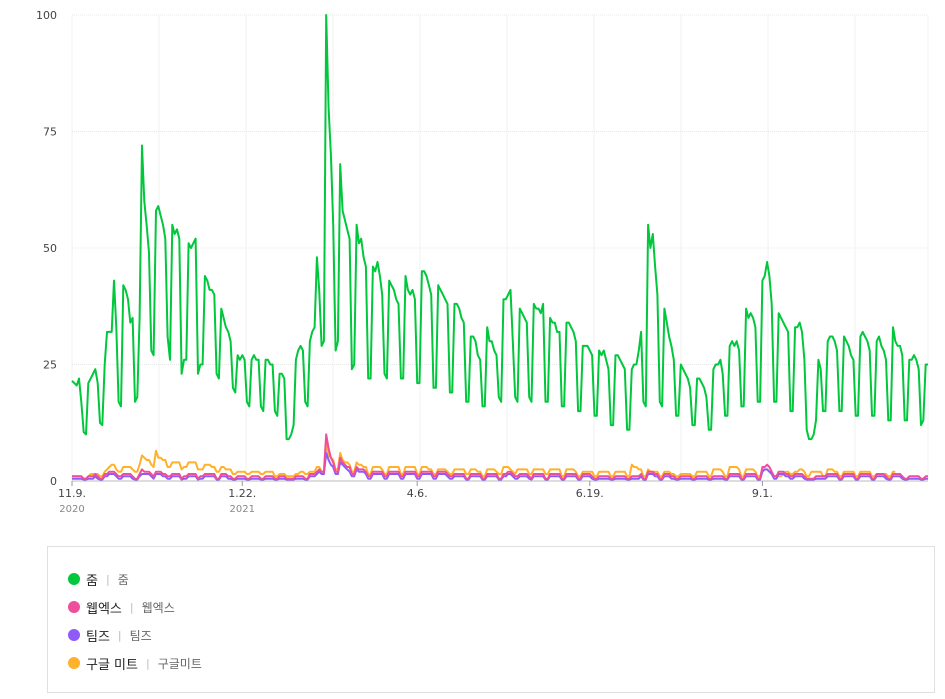  I want to click on legend-label: 구글 미트, so click(112, 665).